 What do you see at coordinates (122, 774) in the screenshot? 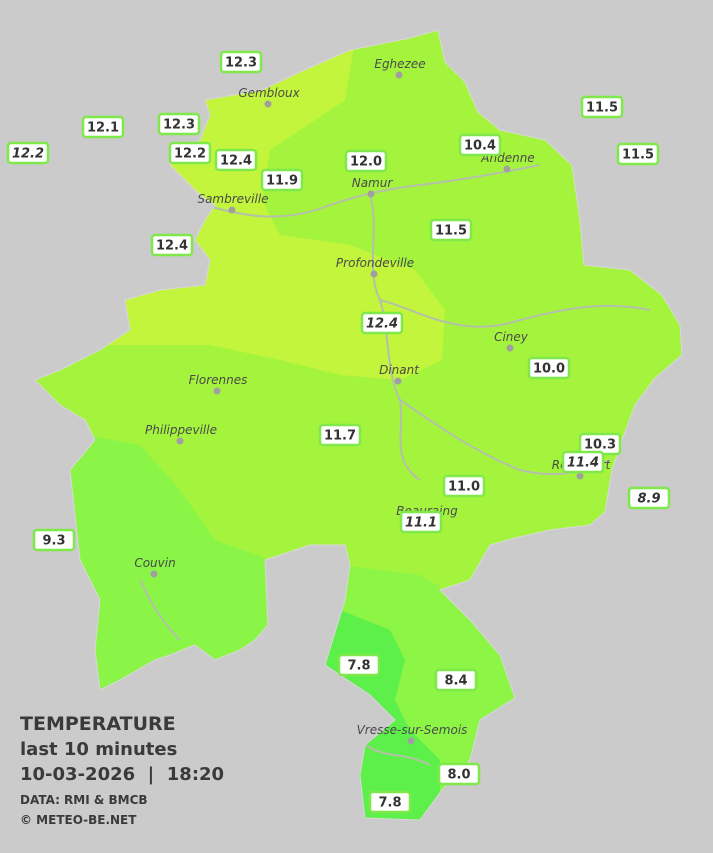
I see `legend-datetime: 10-03-2026 | 18:20` at bounding box center [122, 774].